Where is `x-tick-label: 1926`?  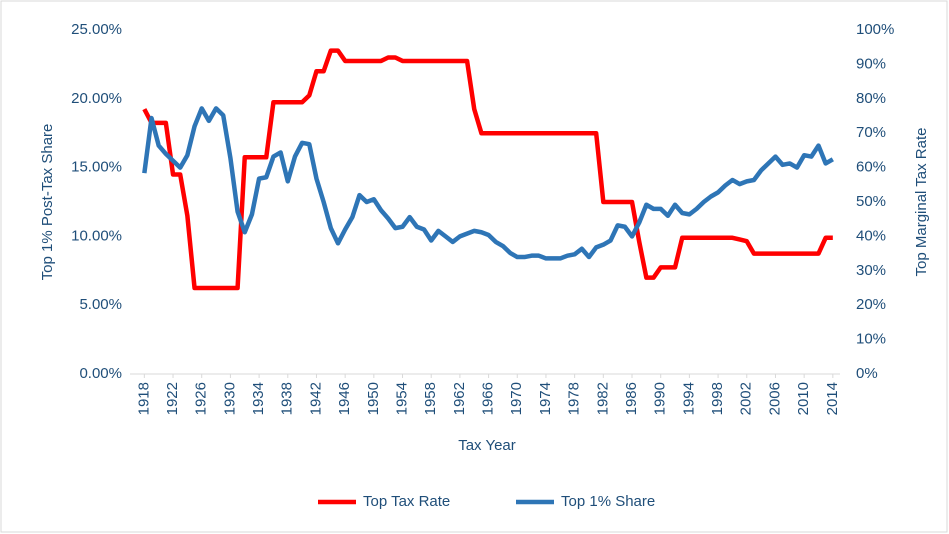
x-tick-label: 1926 is located at coordinates (201, 398).